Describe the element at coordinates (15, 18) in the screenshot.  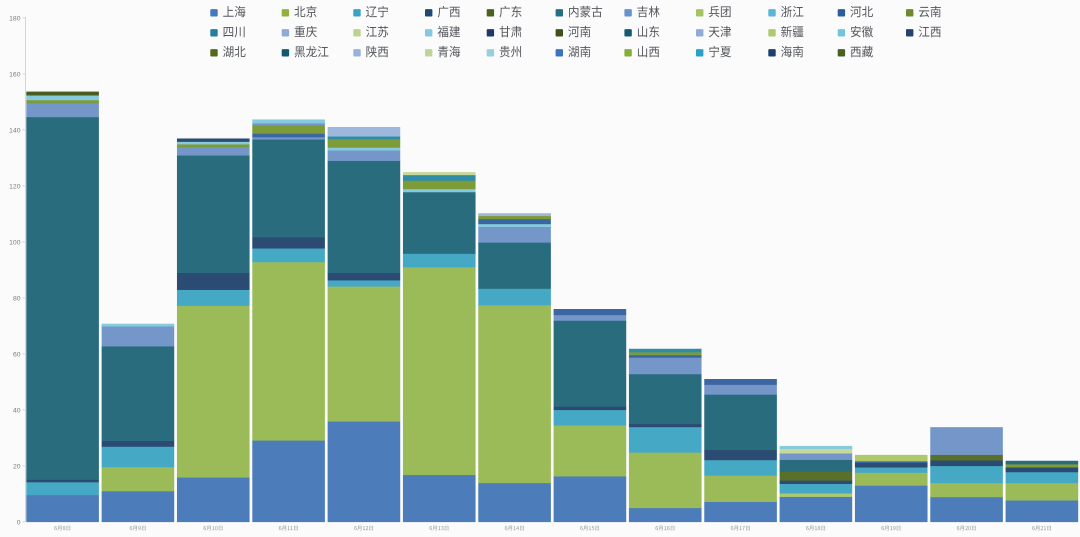
I see `svg-text: 180` at that location.